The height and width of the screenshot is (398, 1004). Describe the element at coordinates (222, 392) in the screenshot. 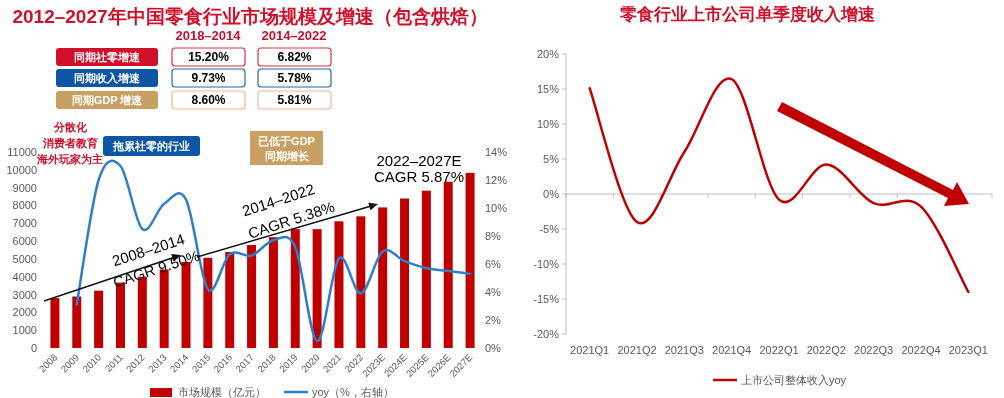

I see `legend-label: 市场规模（亿元）` at that location.